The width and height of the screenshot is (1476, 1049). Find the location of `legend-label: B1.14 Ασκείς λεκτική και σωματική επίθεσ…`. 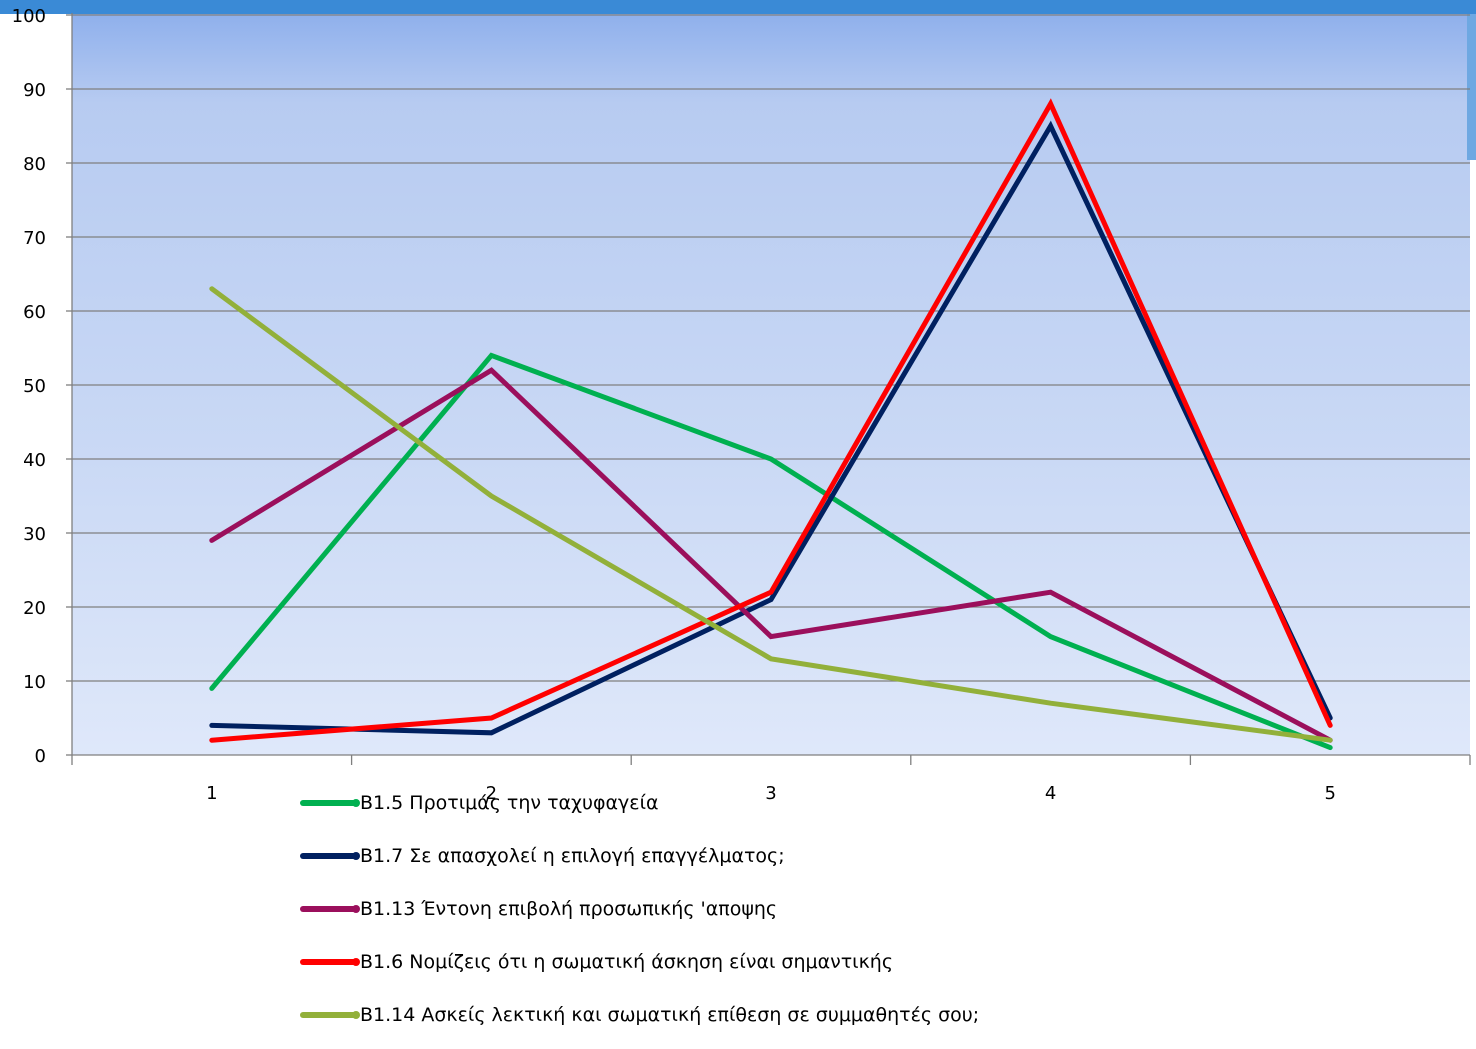

legend-label: B1.14 Ασκείς λεκτική και σωματική επίθεσ… is located at coordinates (670, 1015).